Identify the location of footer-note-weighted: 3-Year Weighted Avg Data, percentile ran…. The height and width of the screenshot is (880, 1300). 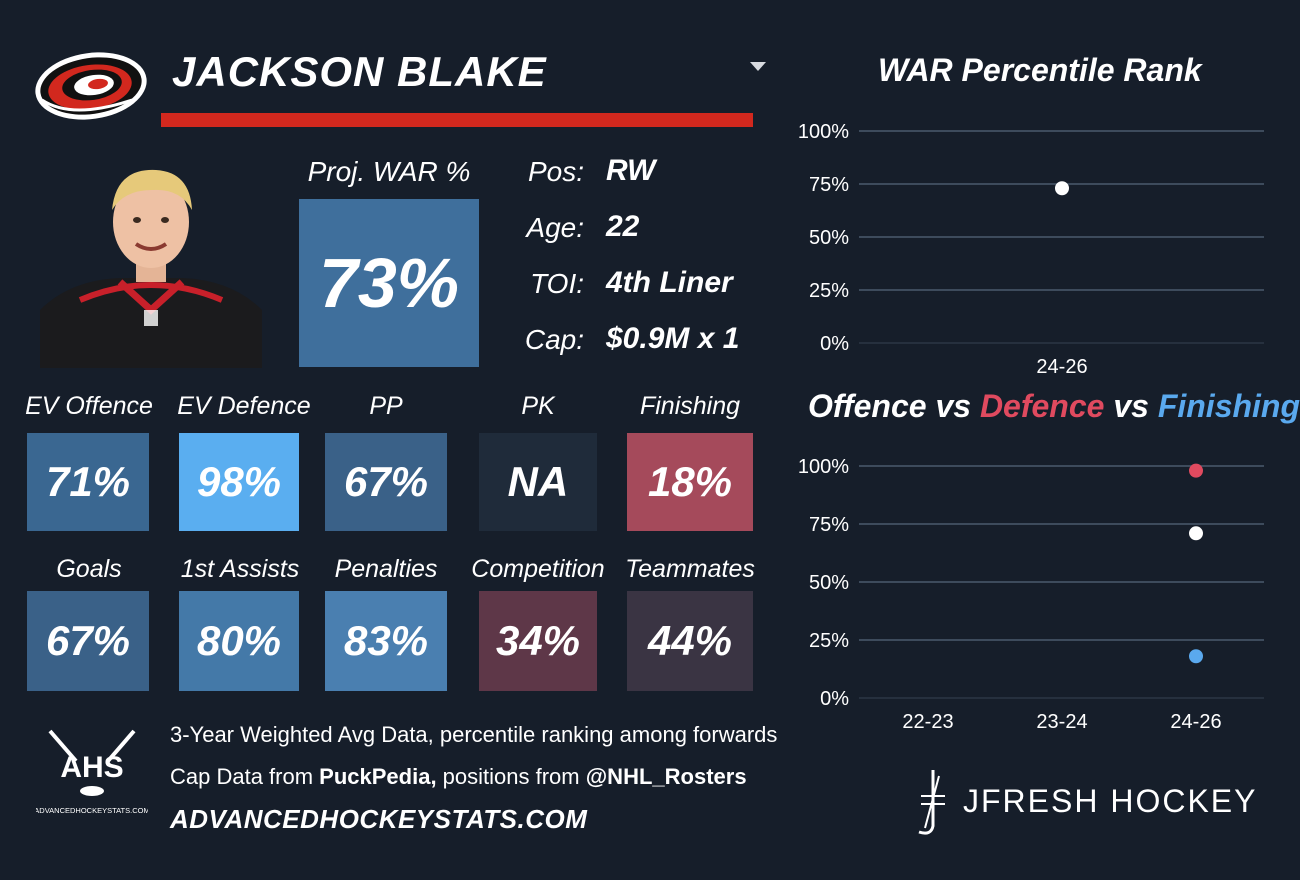
(474, 734).